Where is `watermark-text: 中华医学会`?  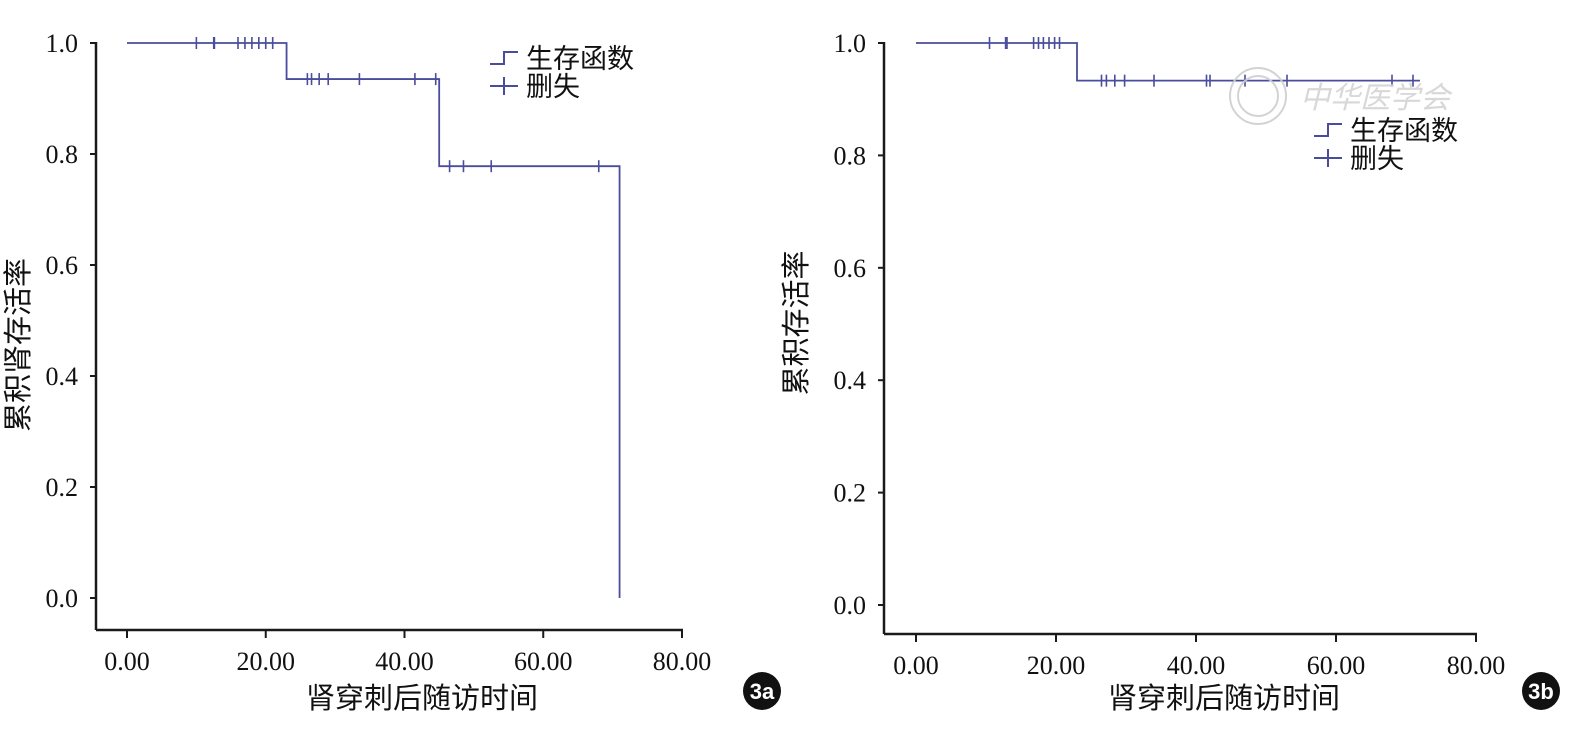
watermark-text: 中华医学会 is located at coordinates (1376, 98).